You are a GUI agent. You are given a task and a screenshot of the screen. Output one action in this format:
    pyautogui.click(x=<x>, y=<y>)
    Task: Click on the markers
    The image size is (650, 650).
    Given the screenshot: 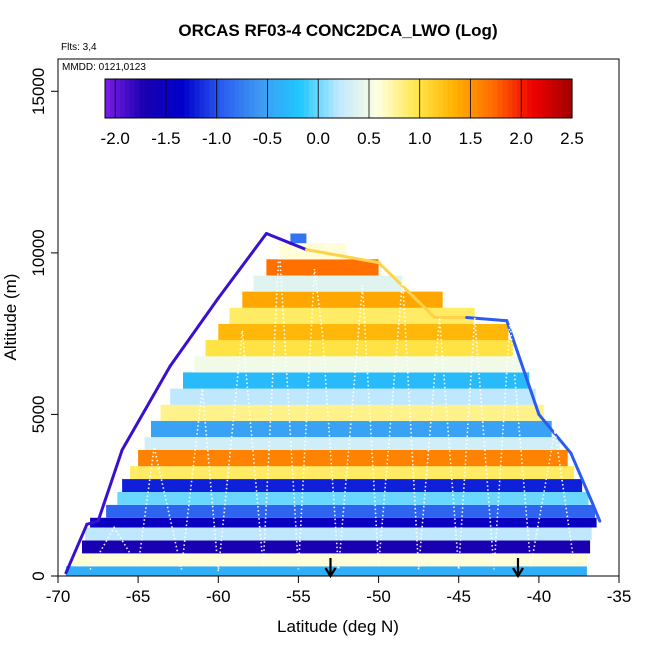 What is the action you would take?
    pyautogui.click(x=424, y=568)
    